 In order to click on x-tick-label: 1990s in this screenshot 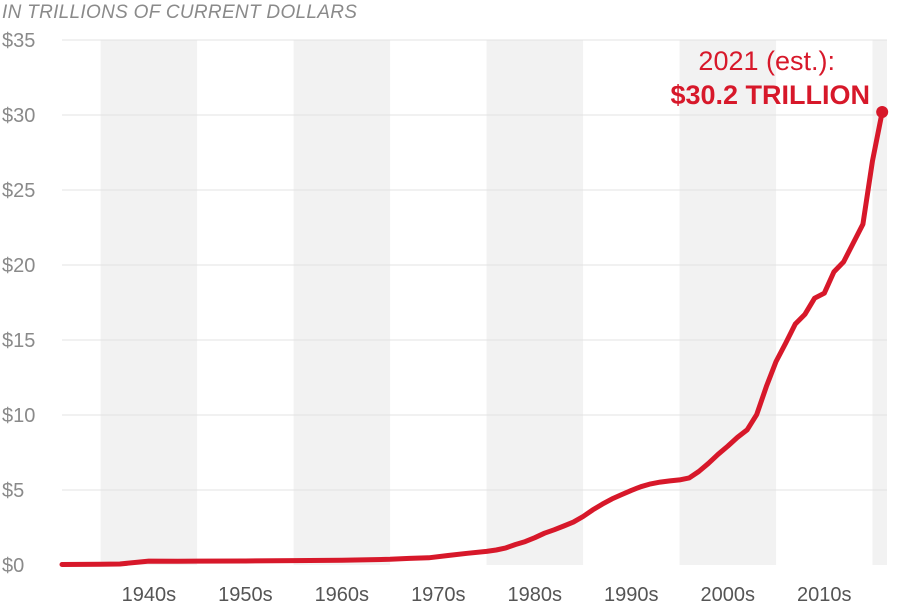, I will do `click(631, 595)`.